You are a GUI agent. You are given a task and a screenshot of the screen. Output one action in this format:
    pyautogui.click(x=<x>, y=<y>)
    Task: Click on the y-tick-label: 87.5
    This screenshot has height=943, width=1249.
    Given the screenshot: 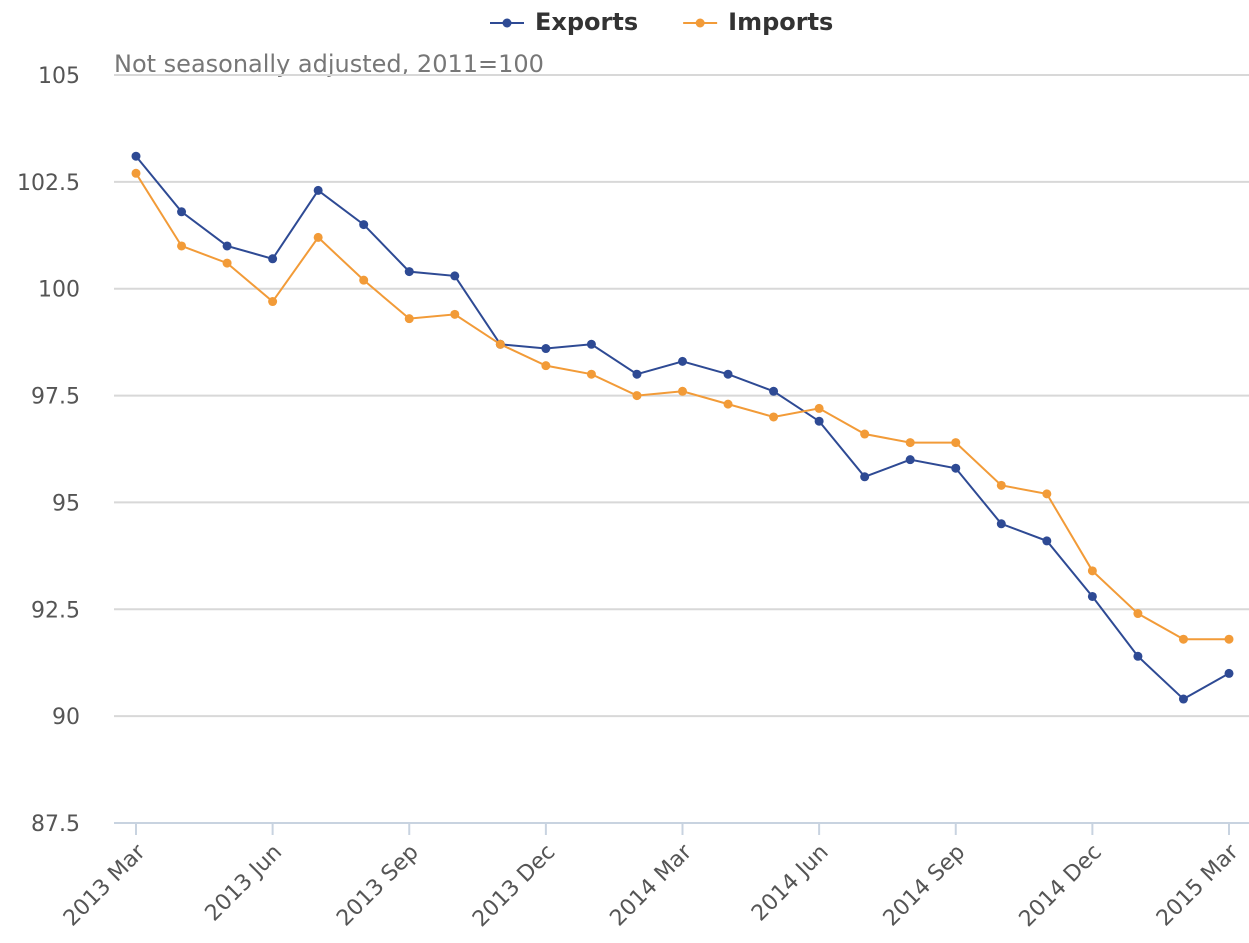 What is the action you would take?
    pyautogui.click(x=55, y=824)
    